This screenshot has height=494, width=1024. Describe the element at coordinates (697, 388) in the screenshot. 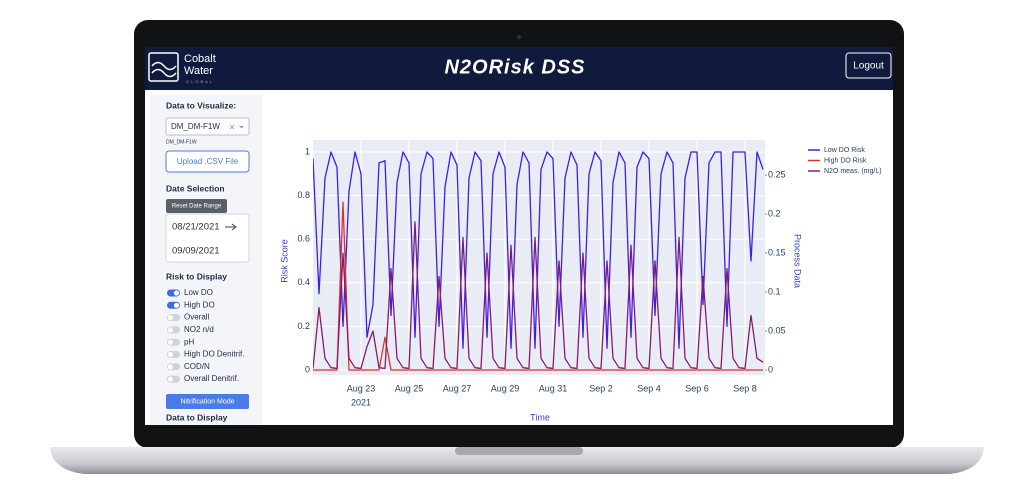

I see `x-tick-label: Sep 6` at that location.